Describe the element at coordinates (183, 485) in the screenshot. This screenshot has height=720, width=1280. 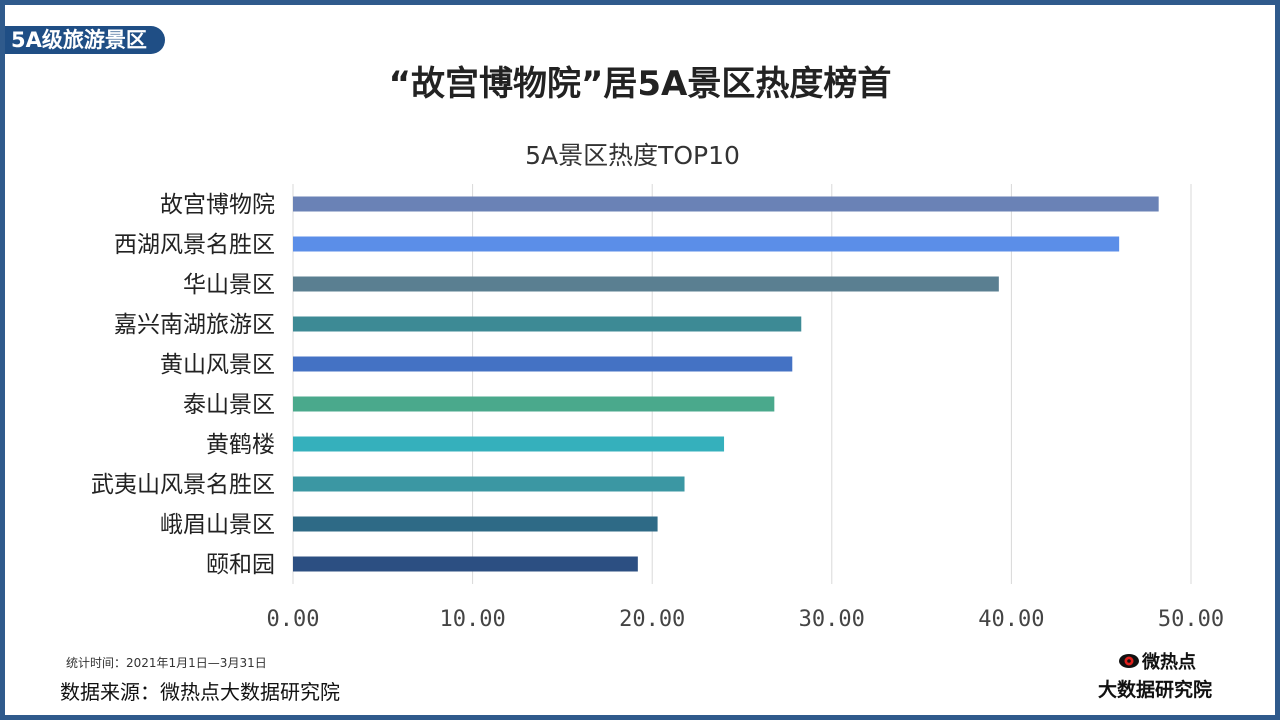
I see `category-label: 武夷山风景名胜区` at that location.